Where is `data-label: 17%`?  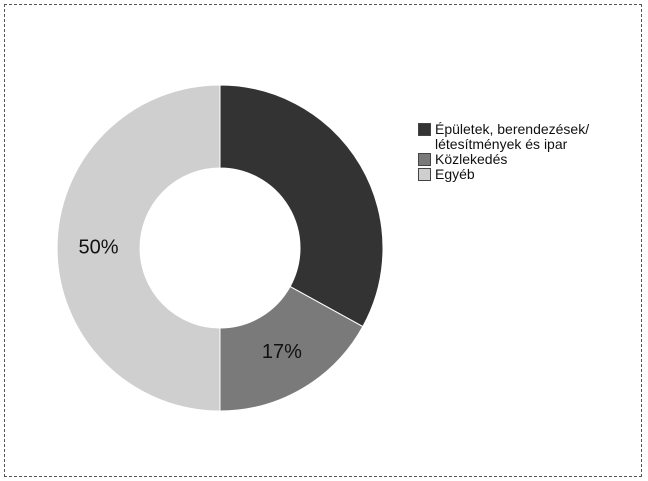
data-label: 17% is located at coordinates (282, 352).